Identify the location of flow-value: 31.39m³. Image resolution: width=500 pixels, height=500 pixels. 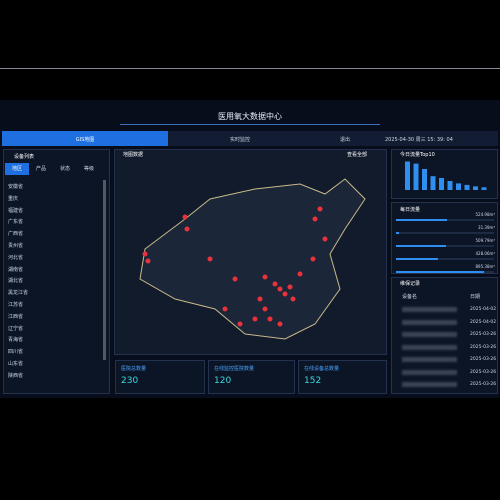
(486, 227).